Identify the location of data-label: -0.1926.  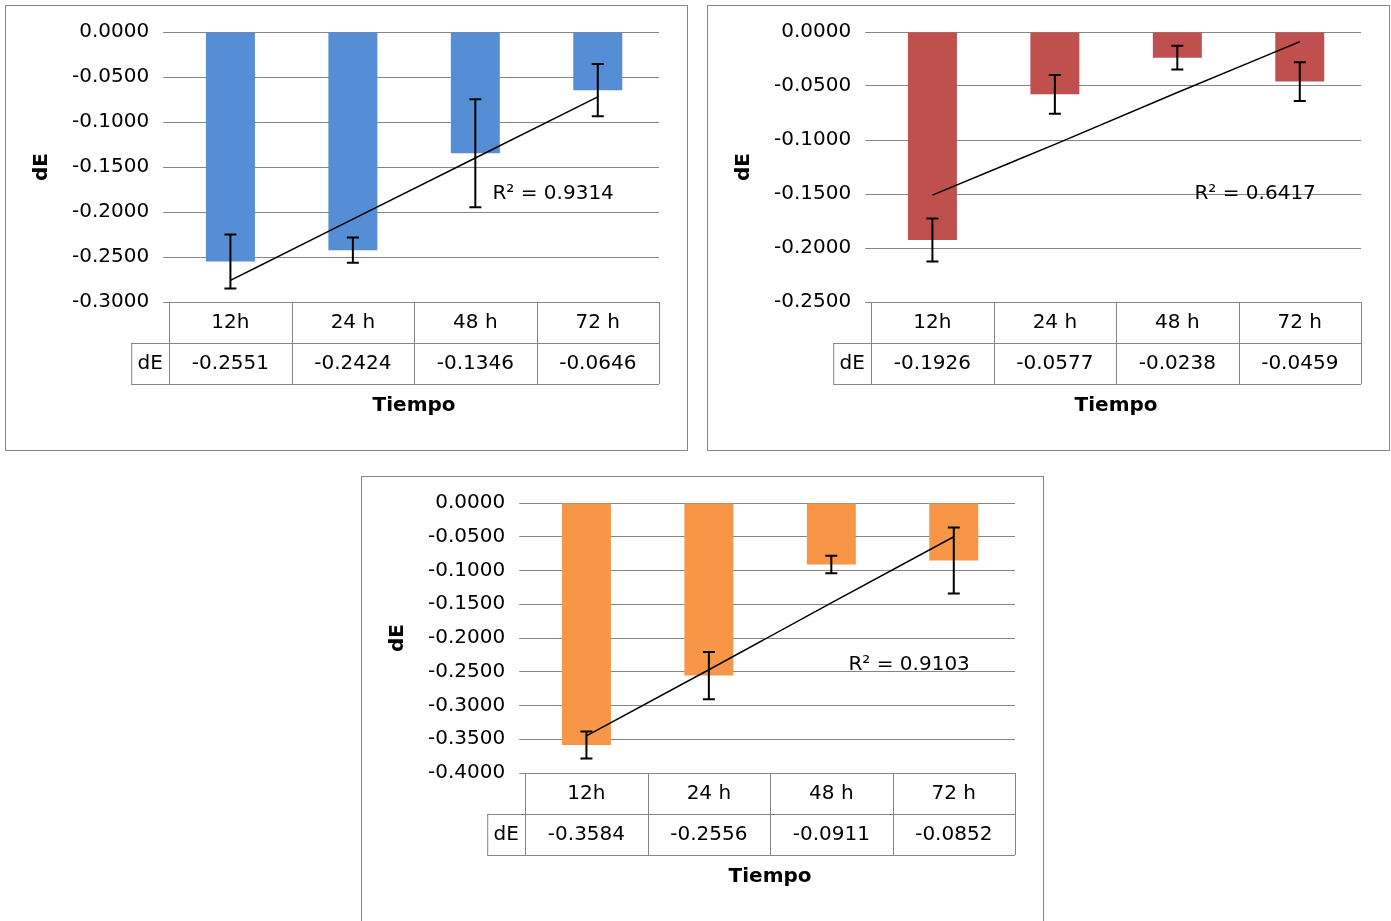
(932, 361).